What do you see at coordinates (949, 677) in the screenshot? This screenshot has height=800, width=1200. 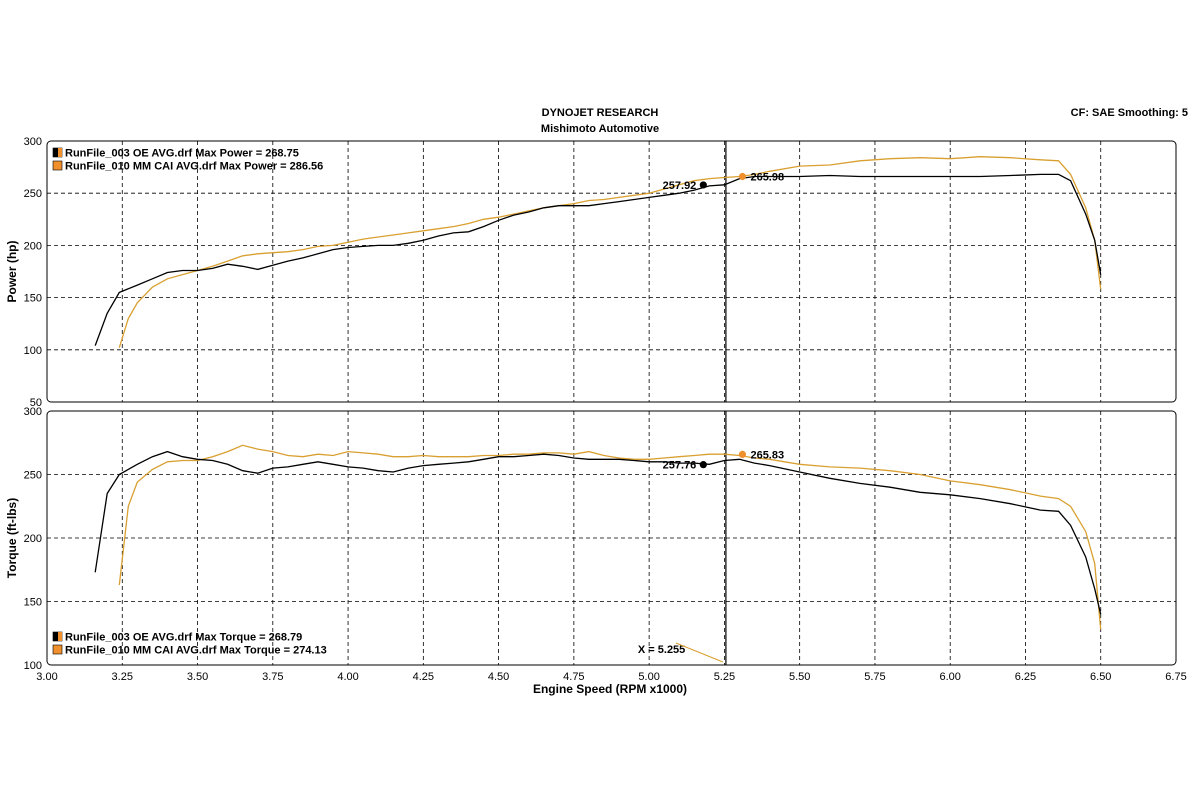 I see `x-tick-label: 6.00` at bounding box center [949, 677].